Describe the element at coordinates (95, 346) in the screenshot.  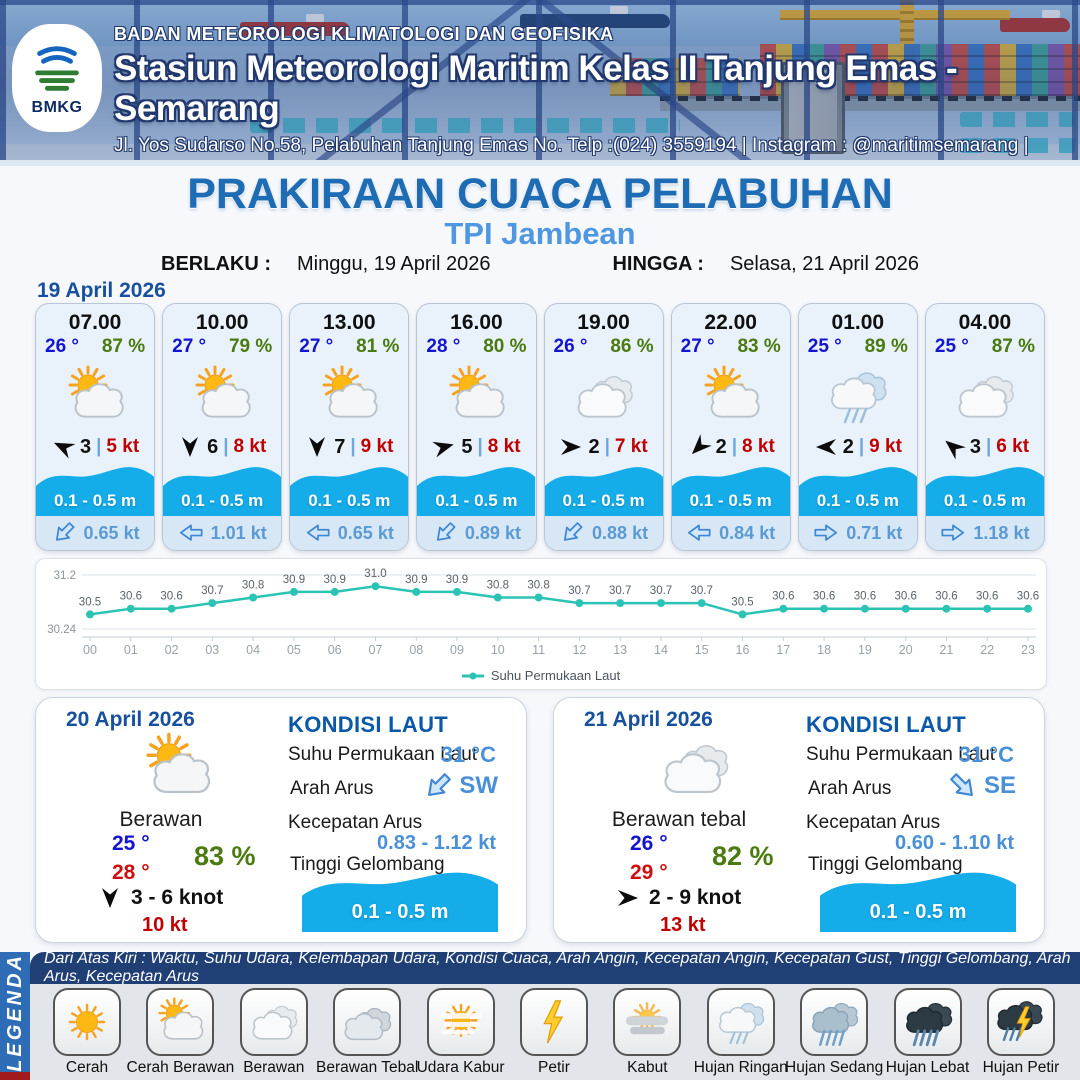
I see `temp-humidity-row: 26 ° 87 %` at that location.